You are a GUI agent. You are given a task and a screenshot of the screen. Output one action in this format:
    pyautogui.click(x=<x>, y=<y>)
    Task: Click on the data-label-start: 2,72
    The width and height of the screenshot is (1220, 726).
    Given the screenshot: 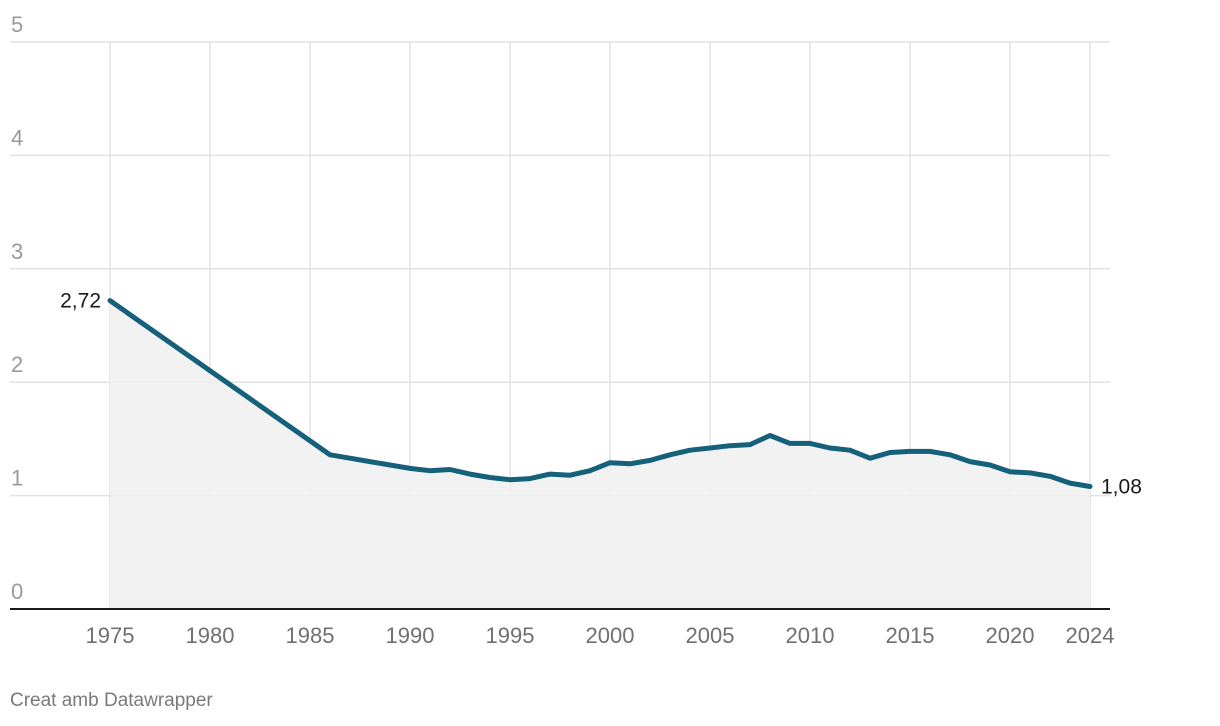 What is the action you would take?
    pyautogui.click(x=80, y=301)
    